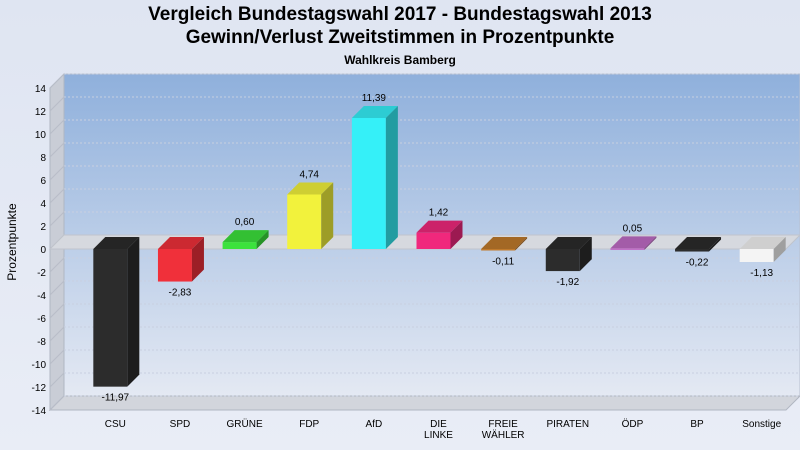 This screenshot has height=450, width=800. What do you see at coordinates (180, 424) in the screenshot?
I see `x-tick-label: SPD` at bounding box center [180, 424].